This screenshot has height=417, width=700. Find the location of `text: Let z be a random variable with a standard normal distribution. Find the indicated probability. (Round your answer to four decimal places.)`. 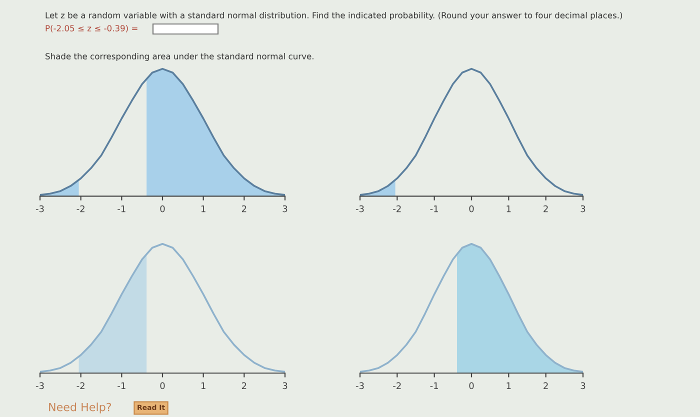

text: Let z be a random variable with a standard normal distribution. Find the indicated probability. (Round your answer to four decimal places.) is located at coordinates (334, 16).